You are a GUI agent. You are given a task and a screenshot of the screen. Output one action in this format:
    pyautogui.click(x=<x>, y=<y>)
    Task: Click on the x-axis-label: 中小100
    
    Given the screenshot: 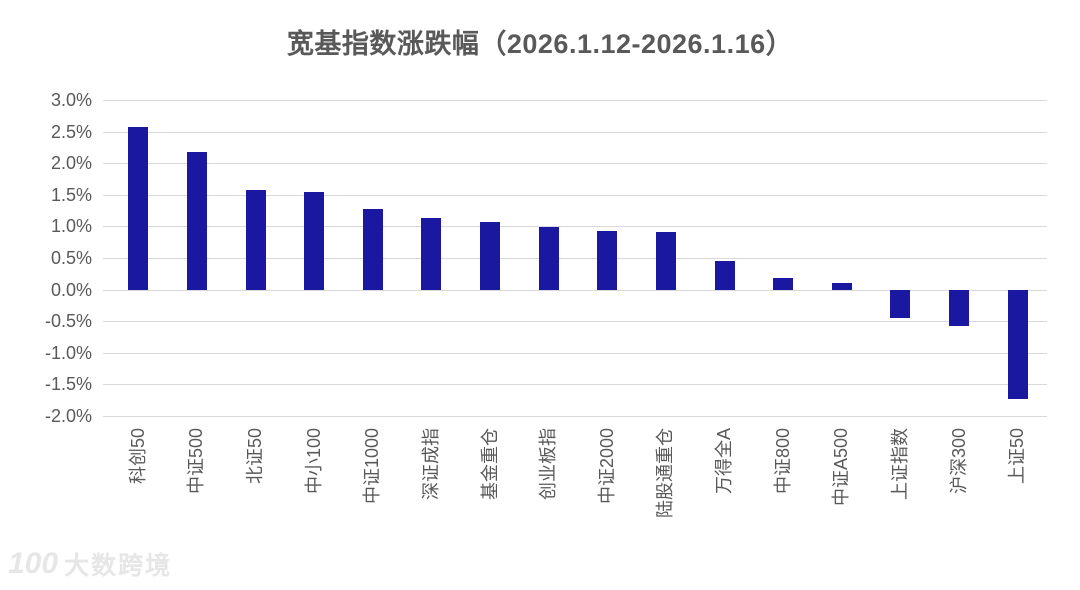 What is the action you would take?
    pyautogui.click(x=313, y=461)
    